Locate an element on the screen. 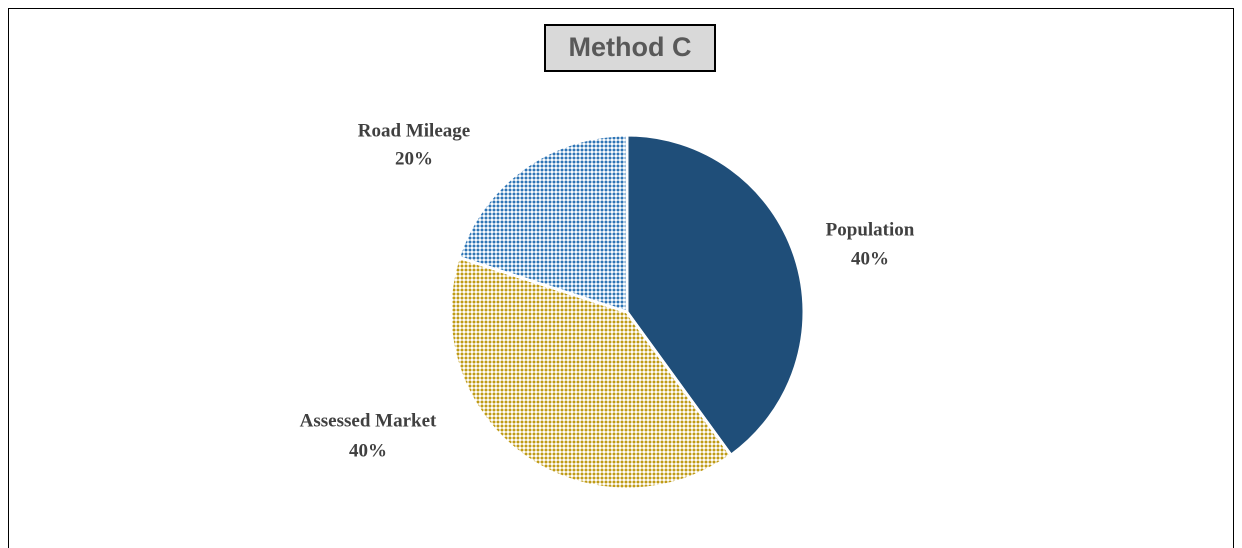 The image size is (1242, 548). slice-label: Population is located at coordinates (870, 229).